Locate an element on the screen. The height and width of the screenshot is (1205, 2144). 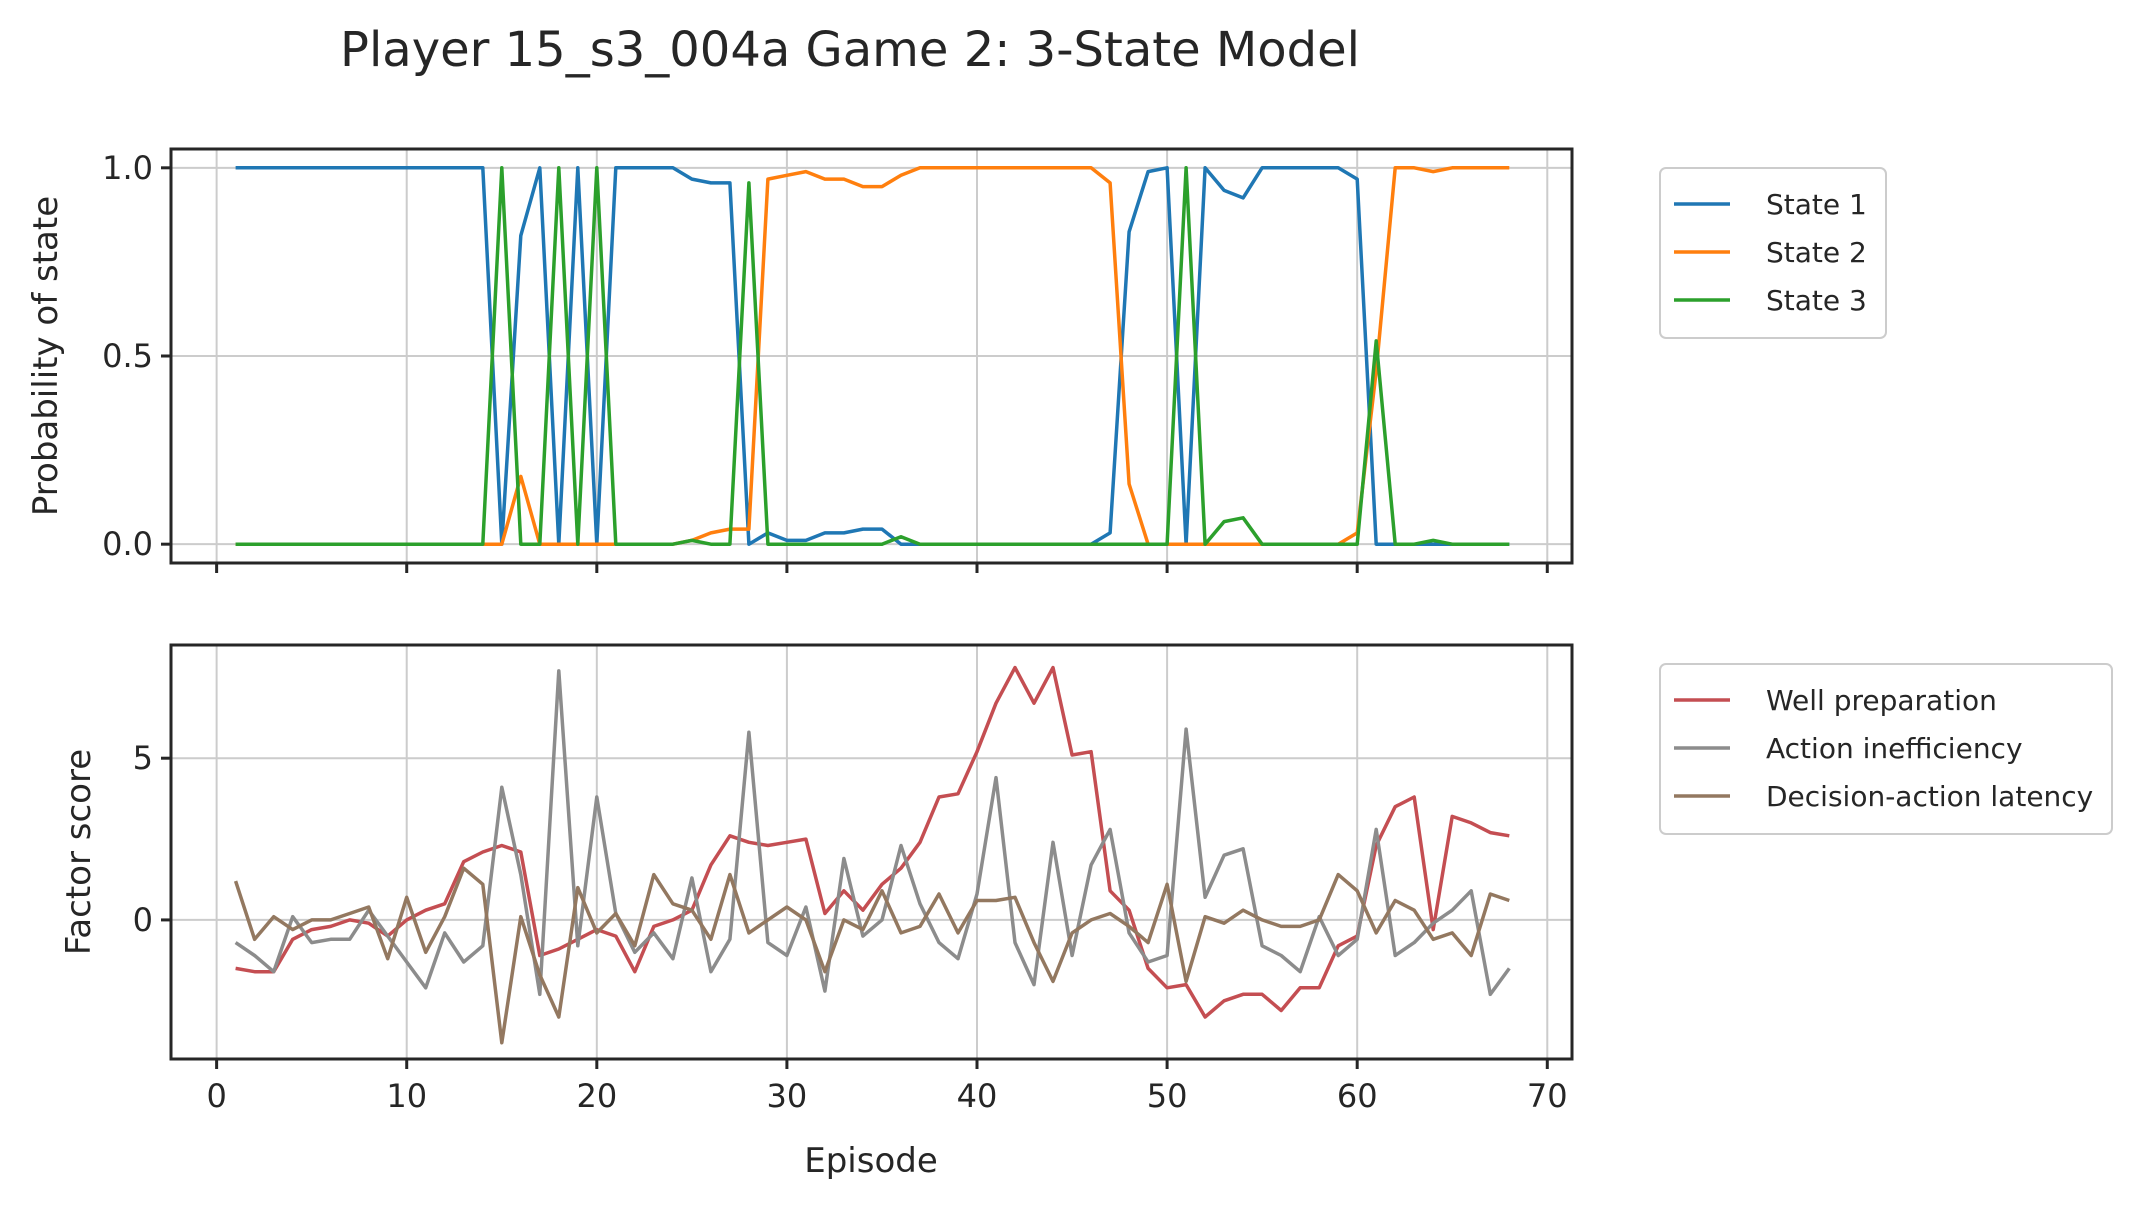
x-tick-label: 20 is located at coordinates (596, 1096).